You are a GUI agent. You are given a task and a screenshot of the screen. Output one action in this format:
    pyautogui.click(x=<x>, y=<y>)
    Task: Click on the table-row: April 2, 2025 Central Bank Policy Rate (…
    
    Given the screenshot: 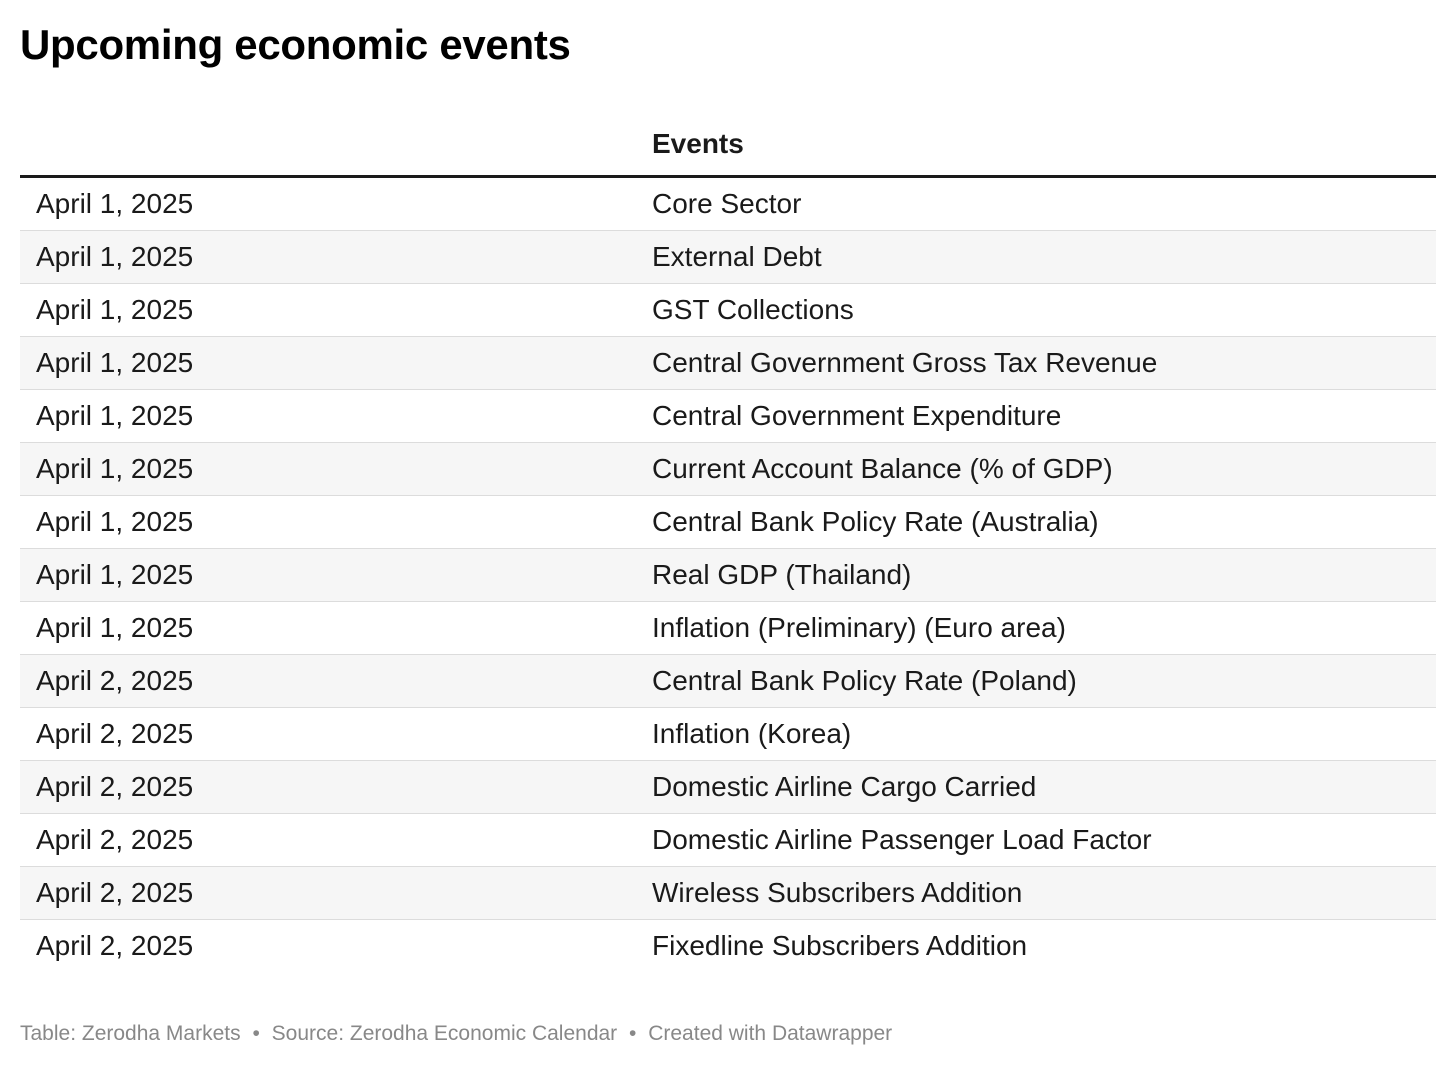 What is the action you would take?
    pyautogui.click(x=728, y=681)
    